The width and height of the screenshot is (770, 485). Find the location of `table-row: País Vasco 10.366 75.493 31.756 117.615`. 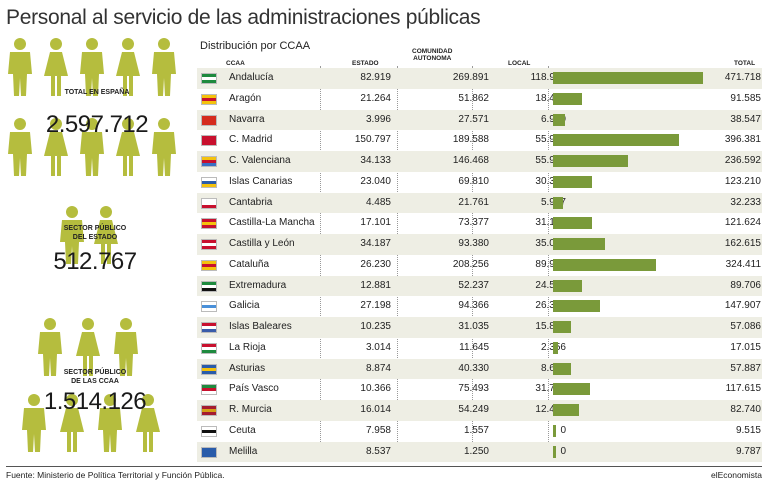

table-row: País Vasco 10.366 75.493 31.756 117.615 is located at coordinates (479, 389).